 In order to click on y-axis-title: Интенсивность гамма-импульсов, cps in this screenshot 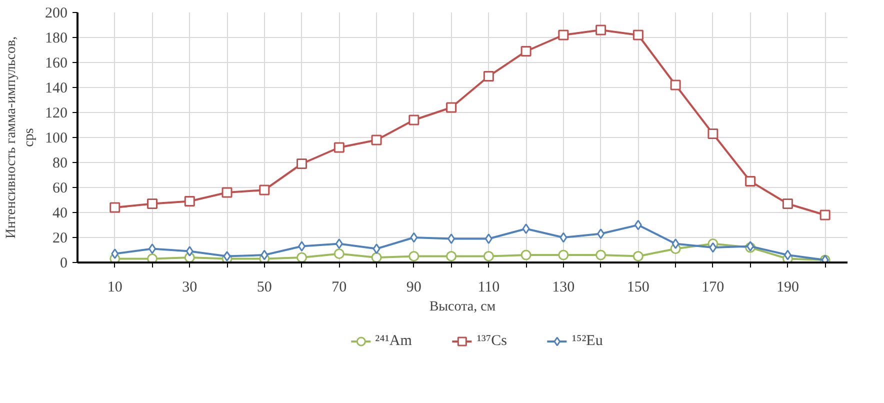, I will do `click(20, 137)`.